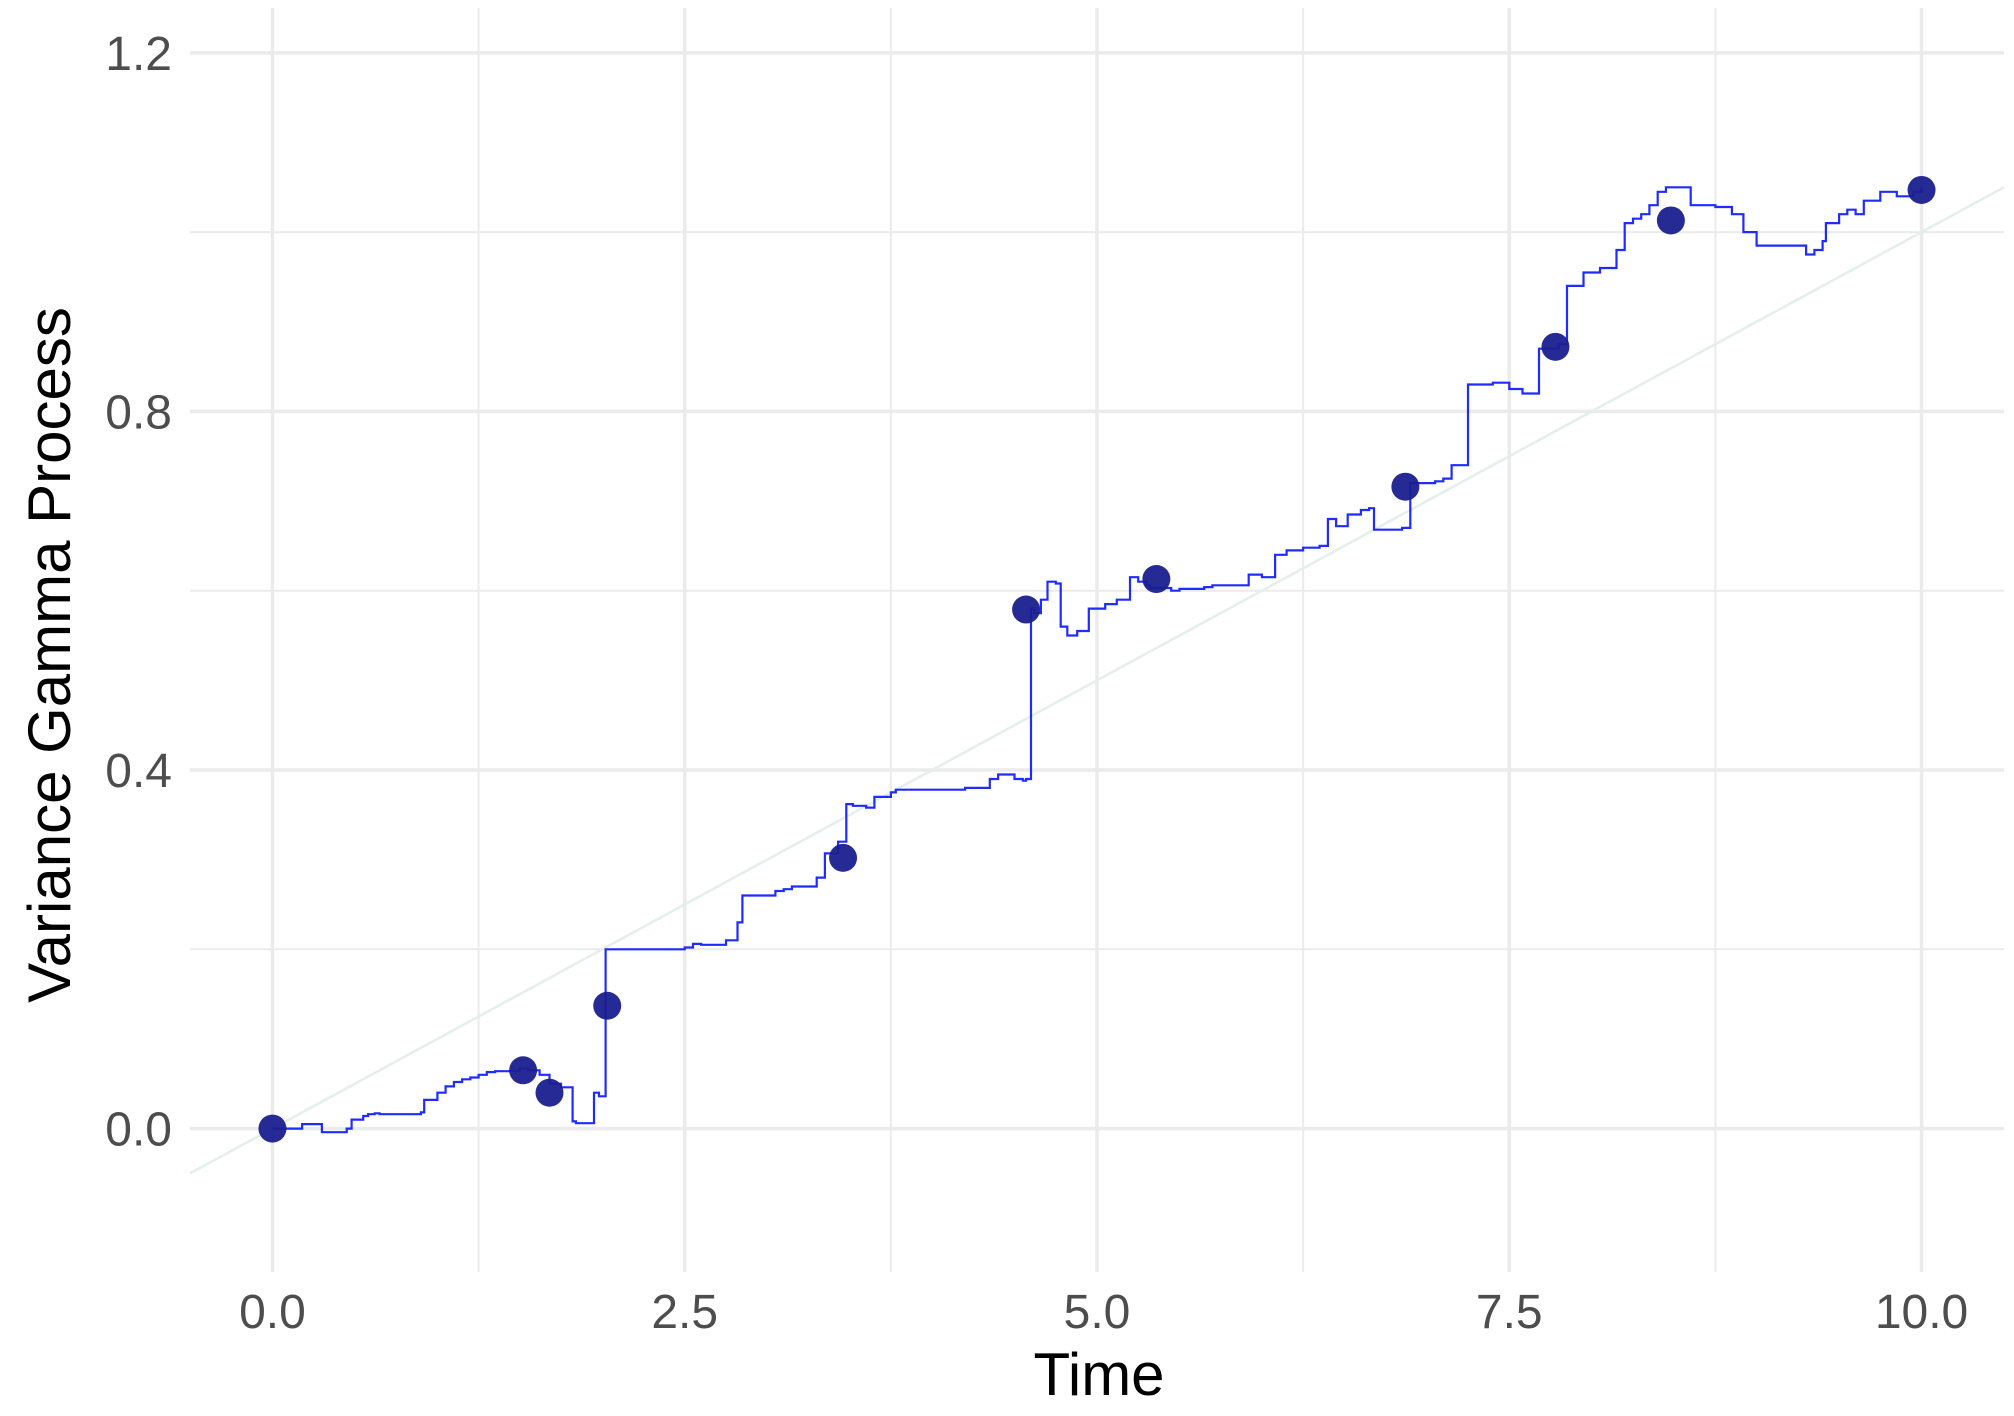  I want to click on y-tick-labels: 0.0 0.4 0.8 1.2, so click(138, 592).